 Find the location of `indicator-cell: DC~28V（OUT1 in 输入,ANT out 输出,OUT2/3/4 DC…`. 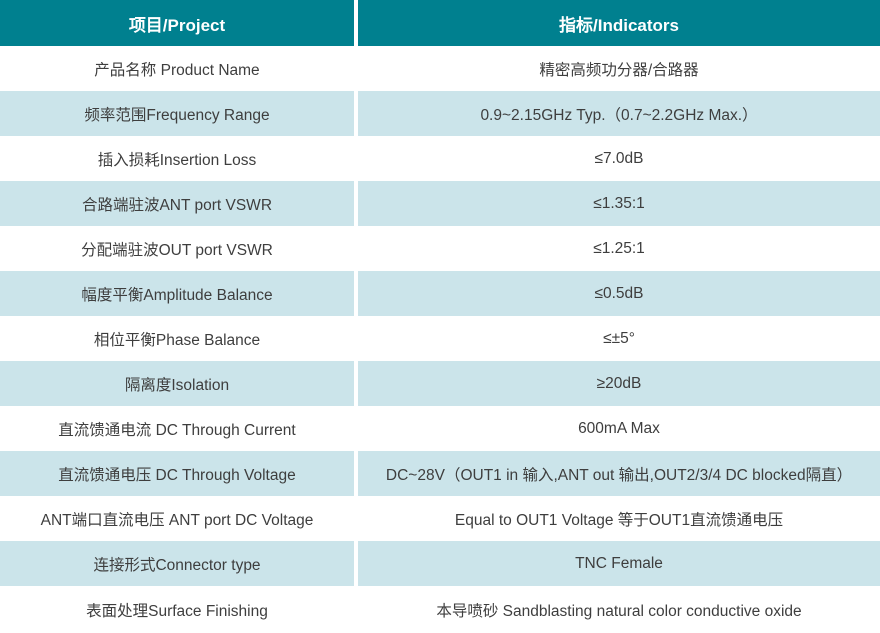

indicator-cell: DC~28V（OUT1 in 输入,ANT out 输出,OUT2/3/4 DC… is located at coordinates (619, 473).